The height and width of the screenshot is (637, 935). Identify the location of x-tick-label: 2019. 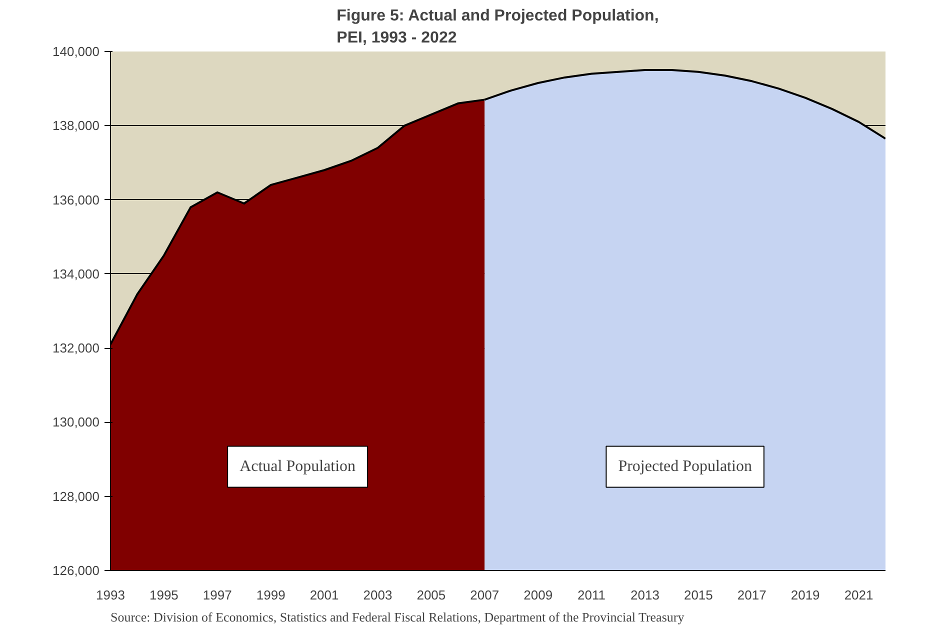
(805, 595).